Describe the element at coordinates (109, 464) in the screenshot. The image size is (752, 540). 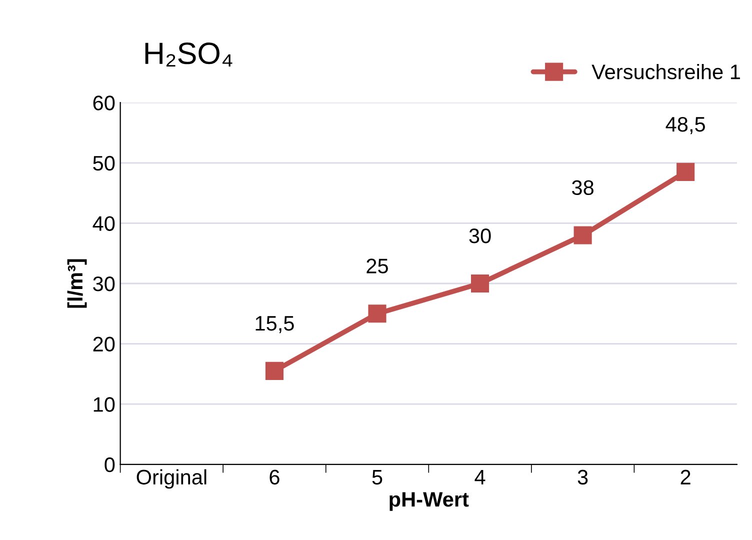
I see `y-tick-label: 0` at that location.